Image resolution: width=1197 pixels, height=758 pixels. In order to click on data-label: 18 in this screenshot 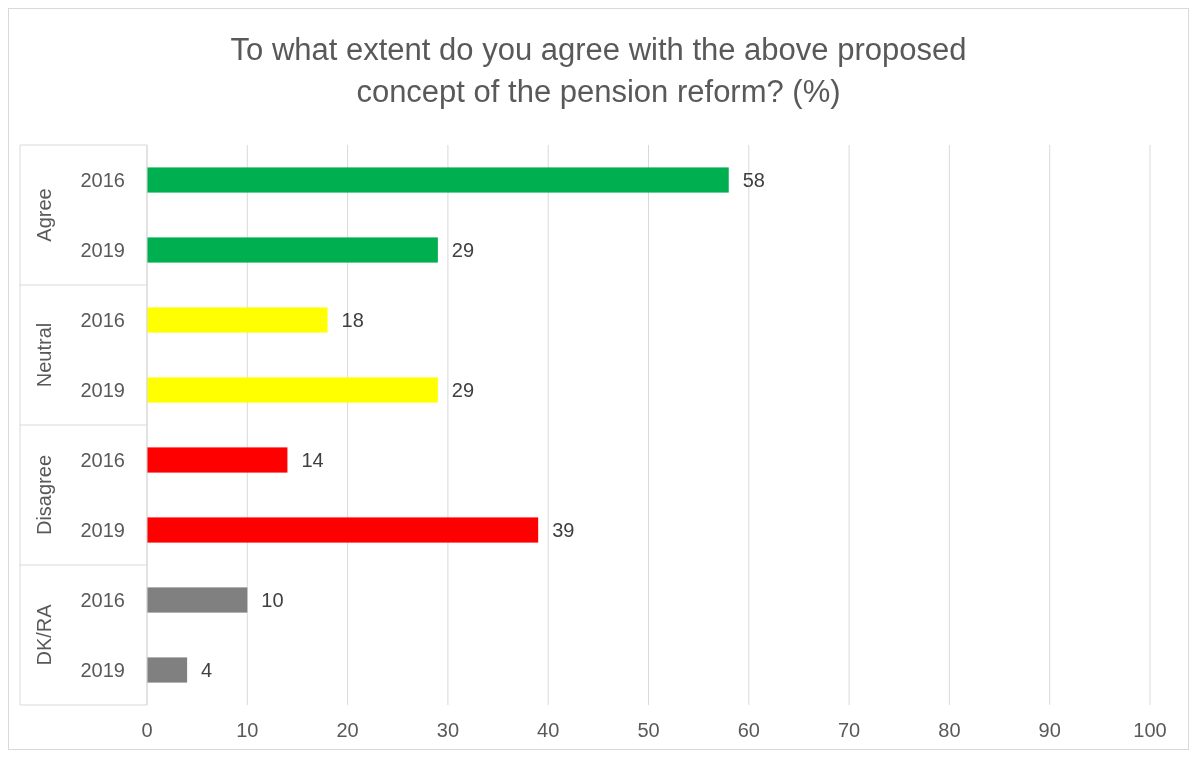, I will do `click(352, 320)`.